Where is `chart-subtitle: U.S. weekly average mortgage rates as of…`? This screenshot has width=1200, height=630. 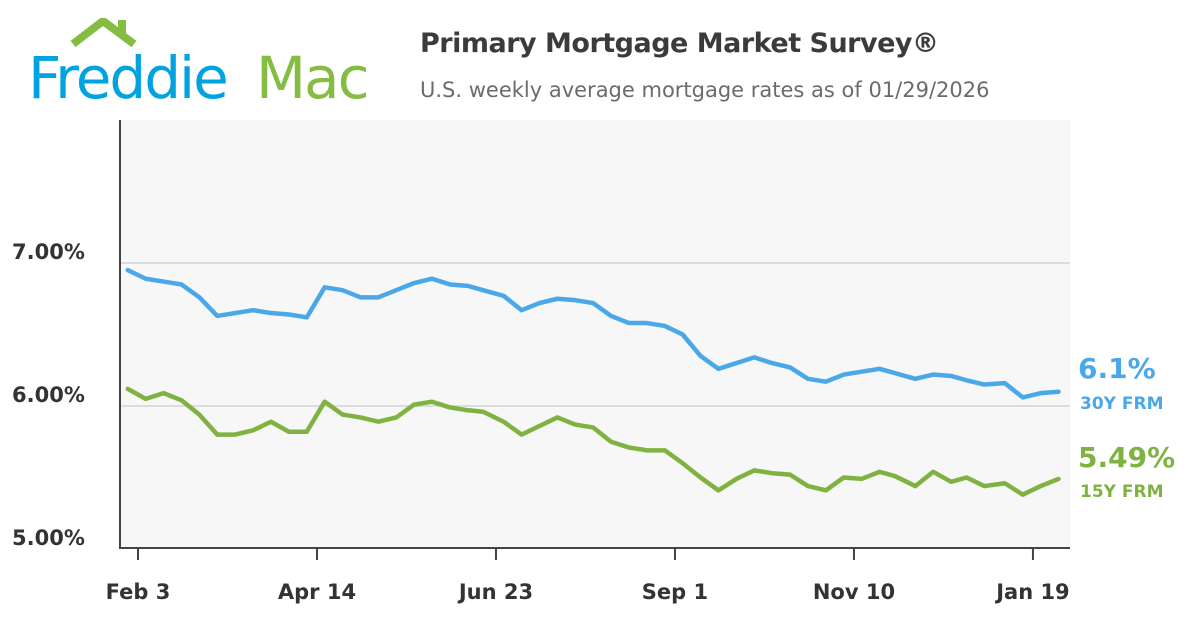 chart-subtitle: U.S. weekly average mortgage rates as of… is located at coordinates (705, 90).